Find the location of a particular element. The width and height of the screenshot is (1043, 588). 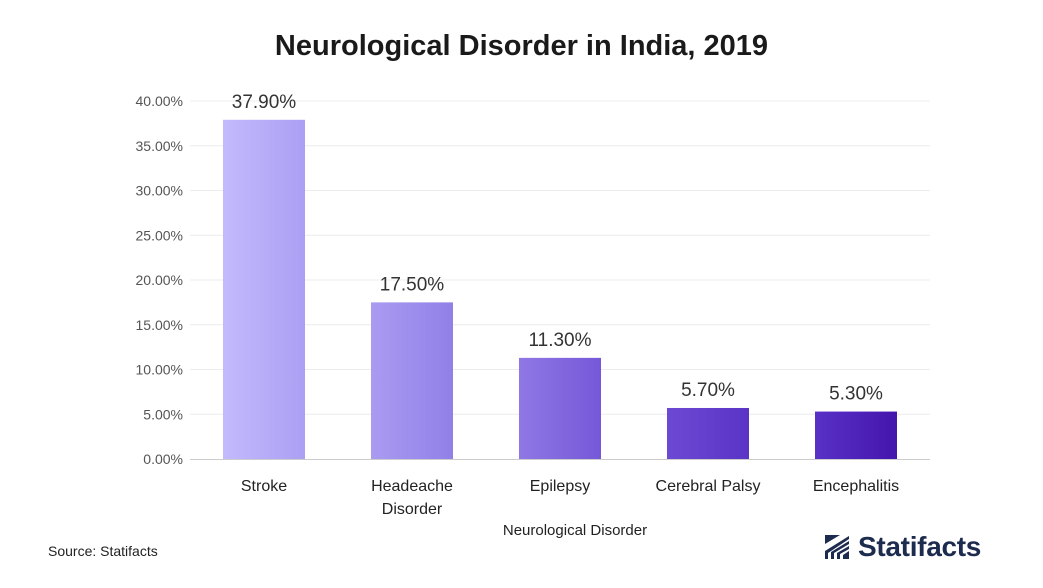

y-tick-label: 10.00% is located at coordinates (159, 370).